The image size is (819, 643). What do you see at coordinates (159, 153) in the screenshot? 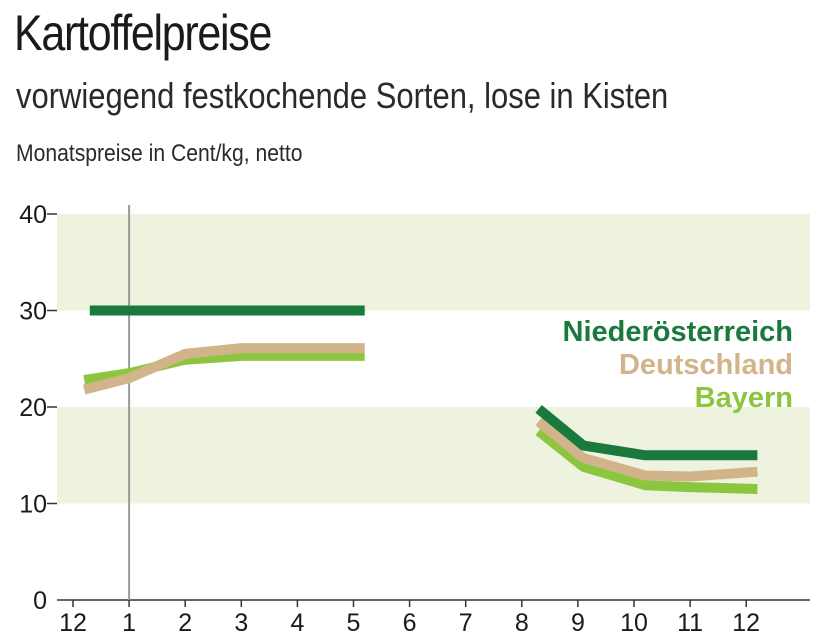
I see `y-axis-unit-label: Monatspreise in Cent/kg, netto` at bounding box center [159, 153].